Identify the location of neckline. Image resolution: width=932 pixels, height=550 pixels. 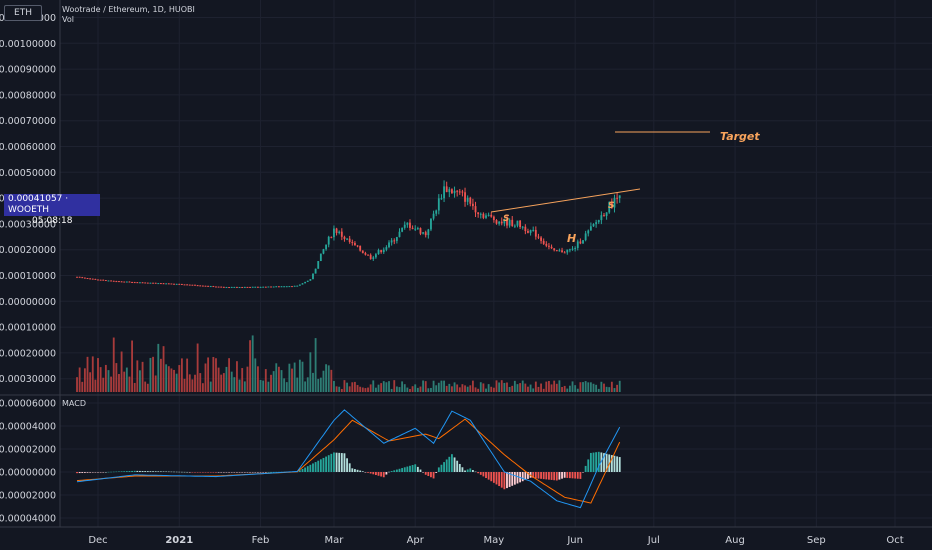
(565, 200).